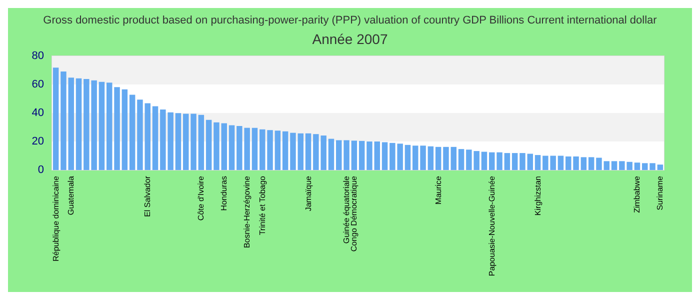 The image size is (700, 300). Describe the element at coordinates (262, 205) in the screenshot. I see `x-tick-label: Trinité et Tobago` at that location.